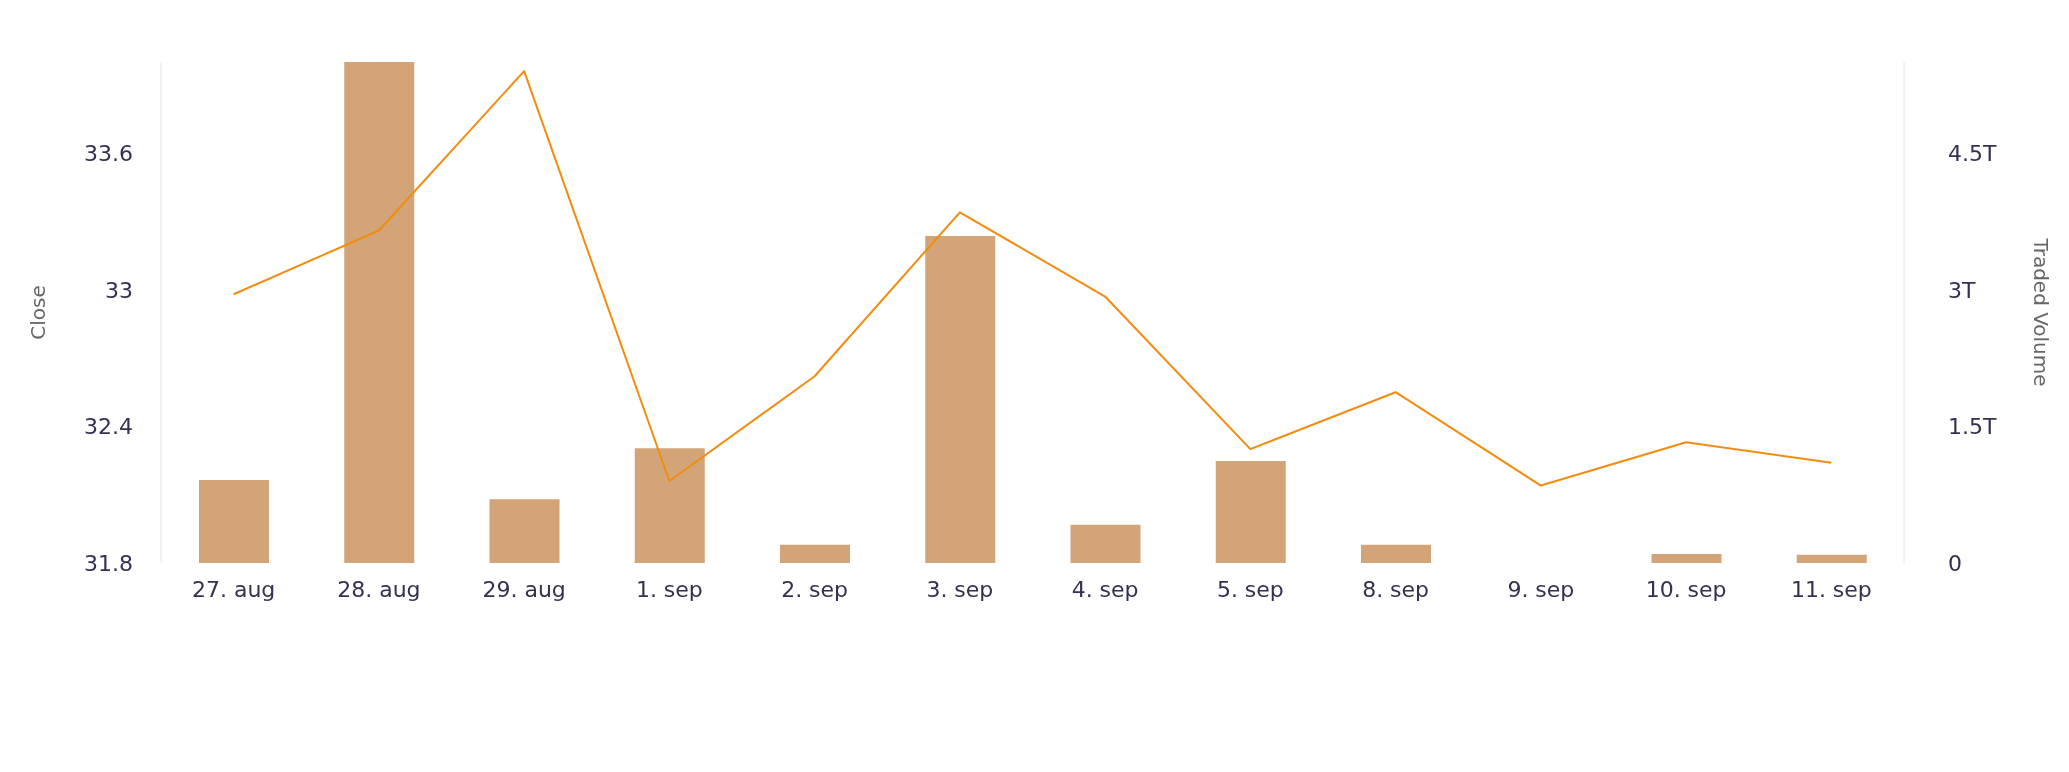 This screenshot has width=2069, height=772. I want to click on y-tick-label: 33, so click(119, 290).